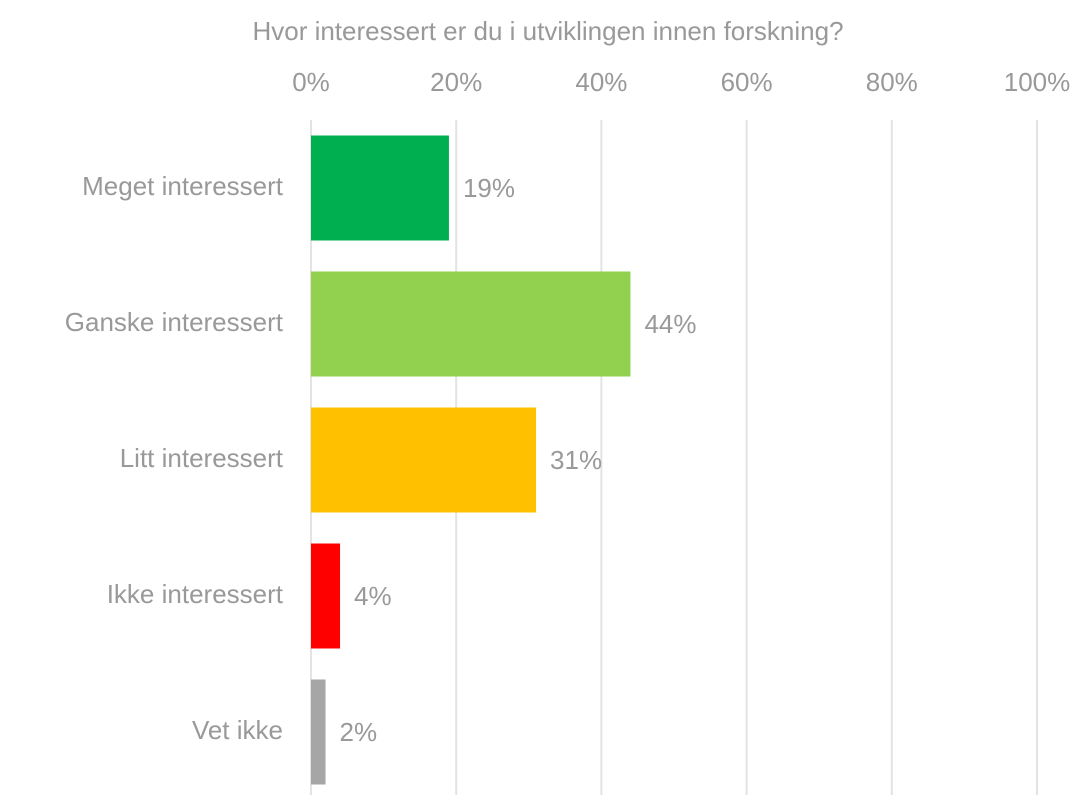 This screenshot has width=1084, height=795. I want to click on x-tick-label: 100%, so click(1037, 82).